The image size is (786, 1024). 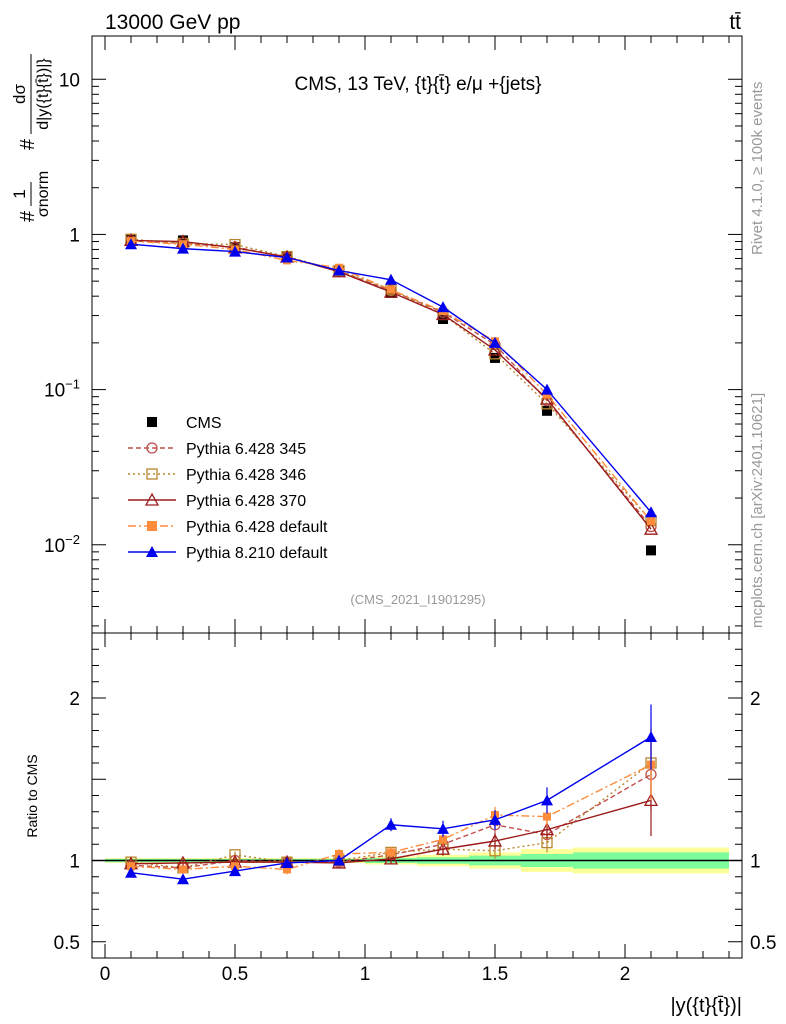 What do you see at coordinates (105, 974) in the screenshot?
I see `ratio-xtick-label: 0` at bounding box center [105, 974].